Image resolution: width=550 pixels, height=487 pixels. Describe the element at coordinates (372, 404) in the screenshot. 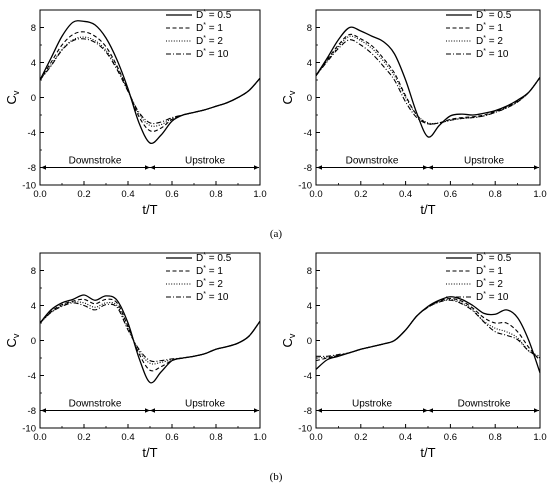

I see `phase-annotation-first: Upstroke` at that location.